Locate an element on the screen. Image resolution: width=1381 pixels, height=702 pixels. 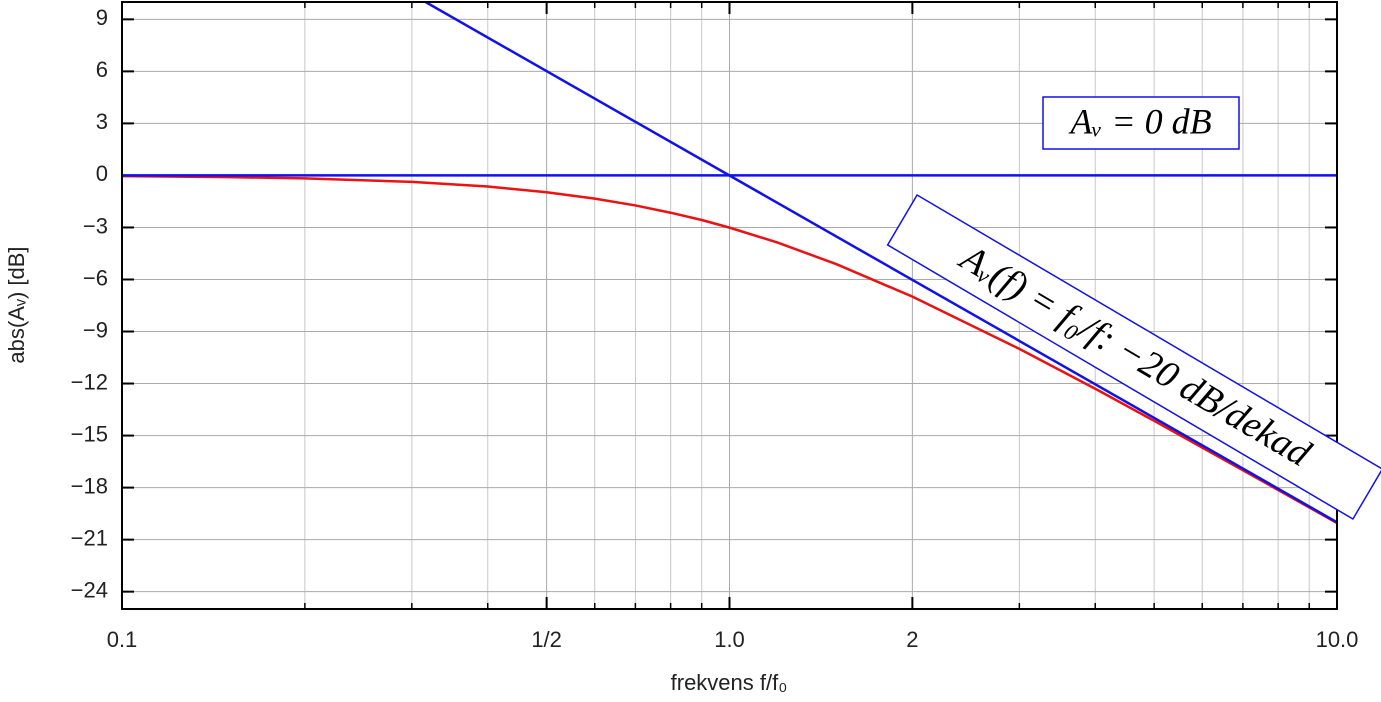
y-tick-label: −12 is located at coordinates (89, 381).